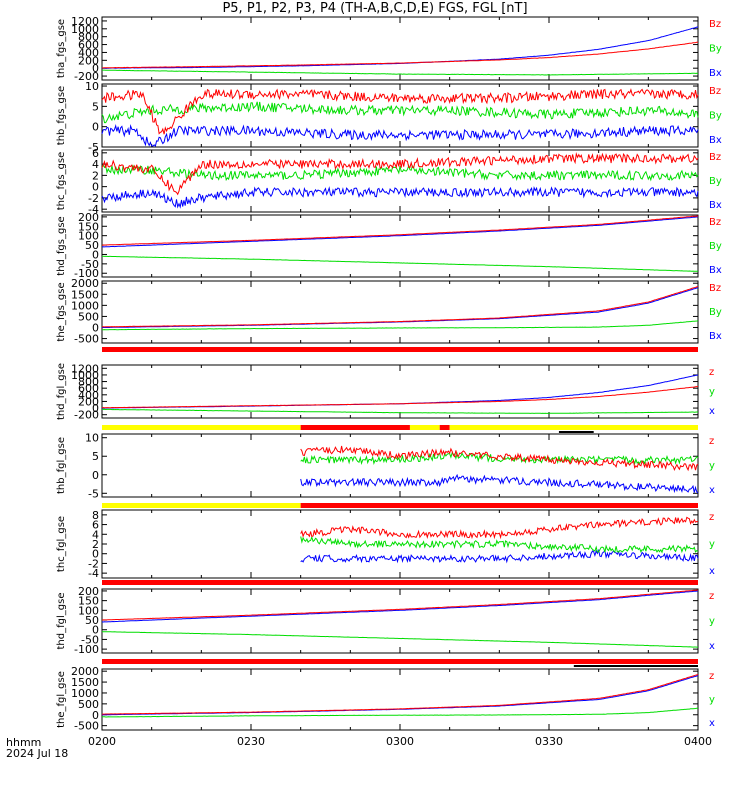 The height and width of the screenshot is (800, 750). Describe the element at coordinates (85, 368) in the screenshot. I see `y-tick-label: 1200` at that location.